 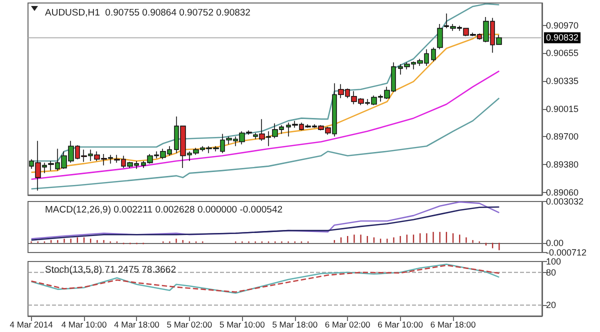 What do you see at coordinates (265, 223) in the screenshot?
I see `line-series` at bounding box center [265, 223].